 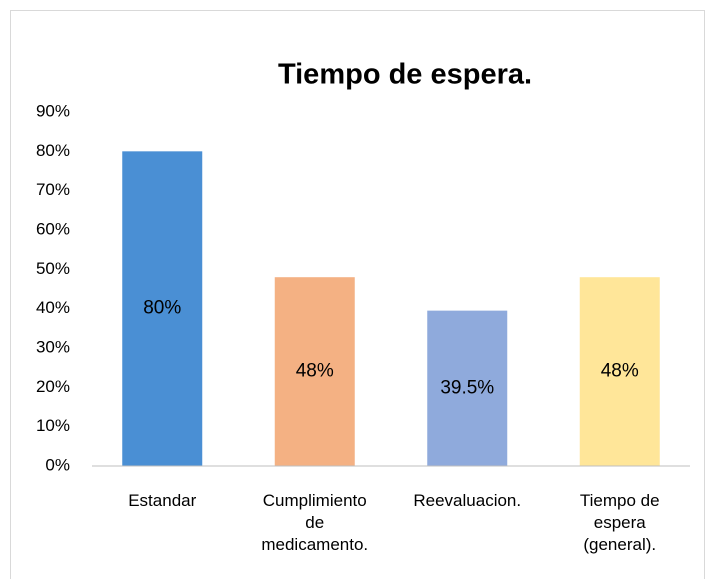 I want to click on y-tick-label: 10%, so click(x=53, y=425).